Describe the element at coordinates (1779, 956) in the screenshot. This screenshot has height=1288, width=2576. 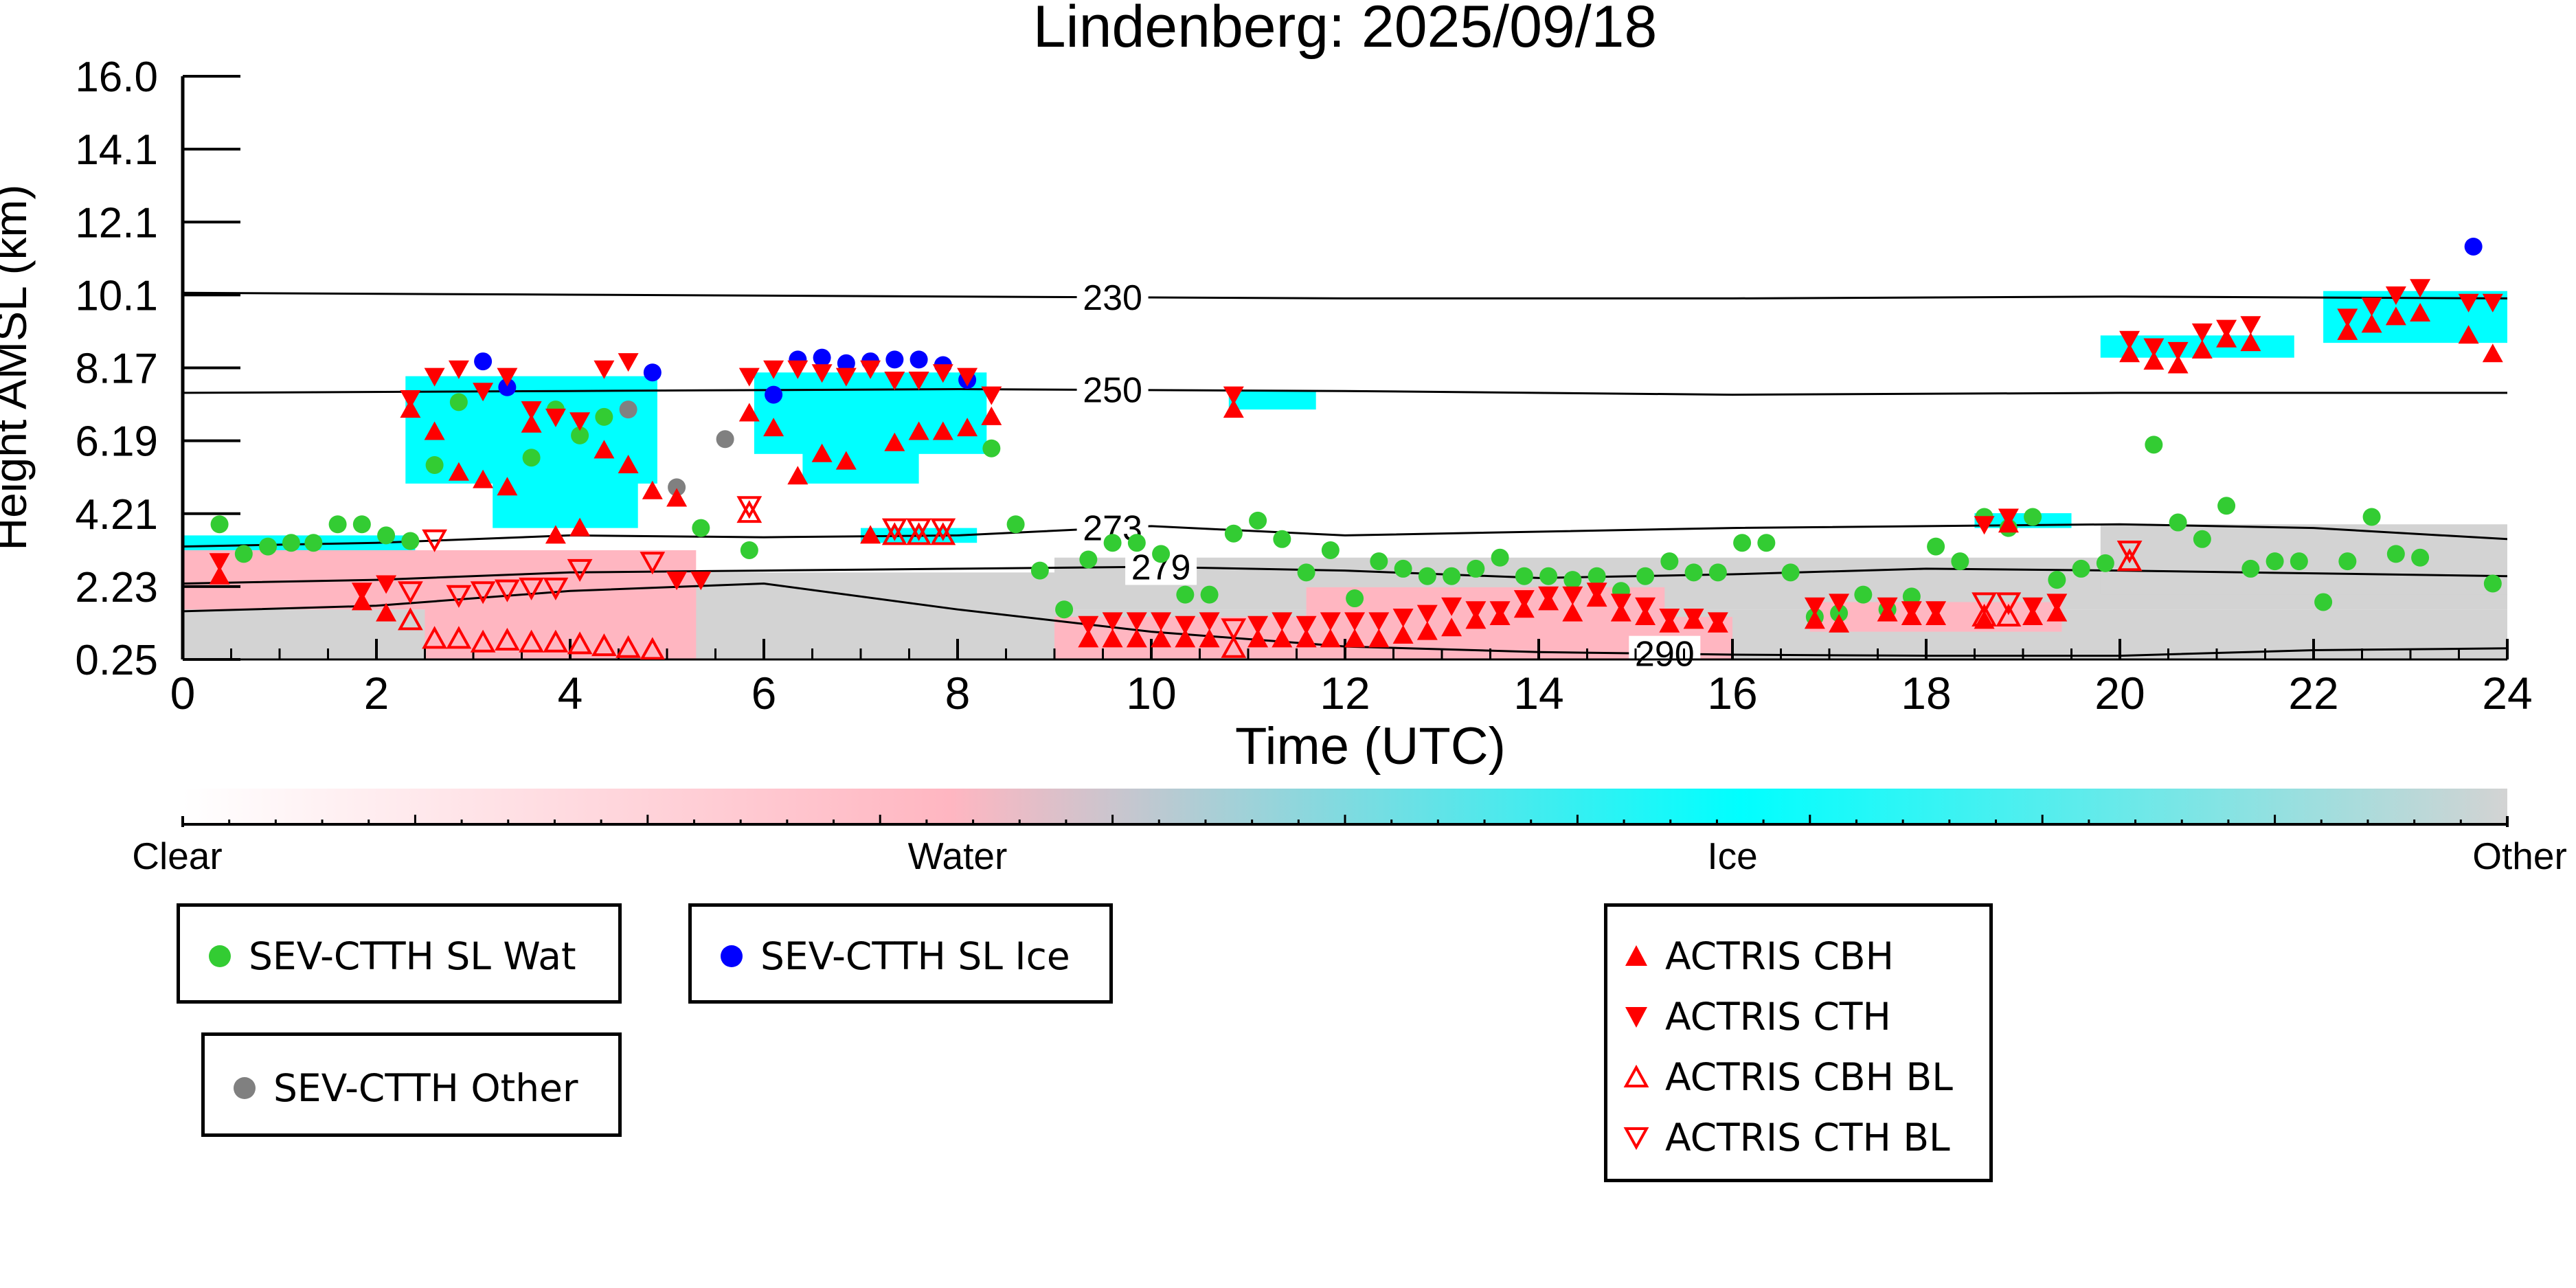
I see `legend-label: ACTRIS CBH` at that location.